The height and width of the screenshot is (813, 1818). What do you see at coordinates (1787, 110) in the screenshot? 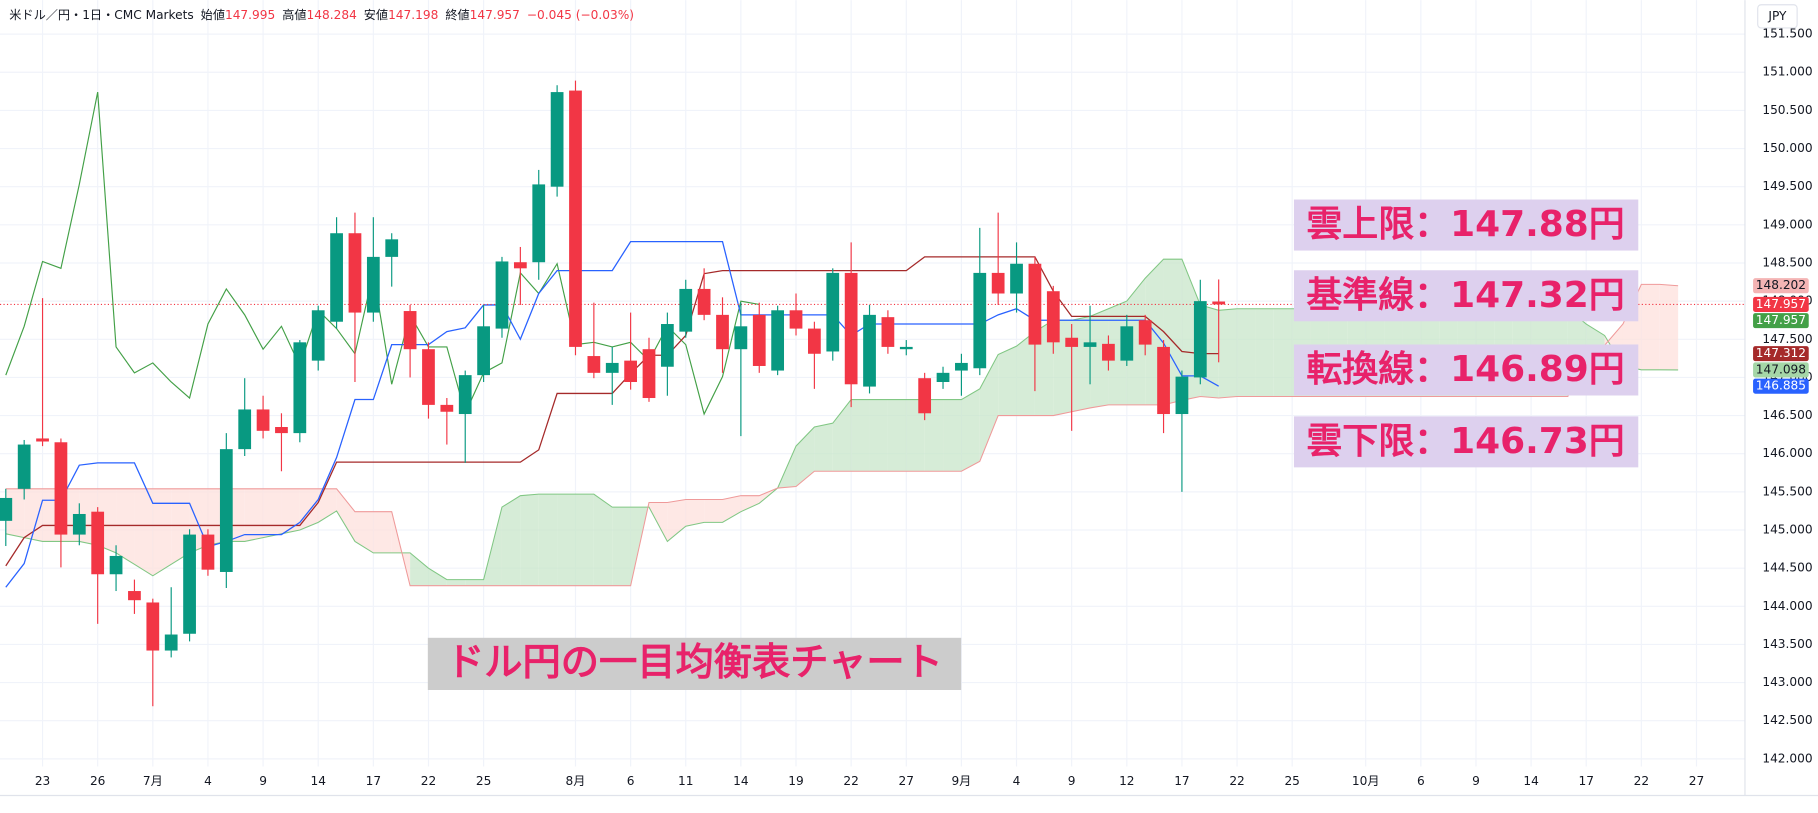
I see `y-tick-label: 150.500` at bounding box center [1787, 110].